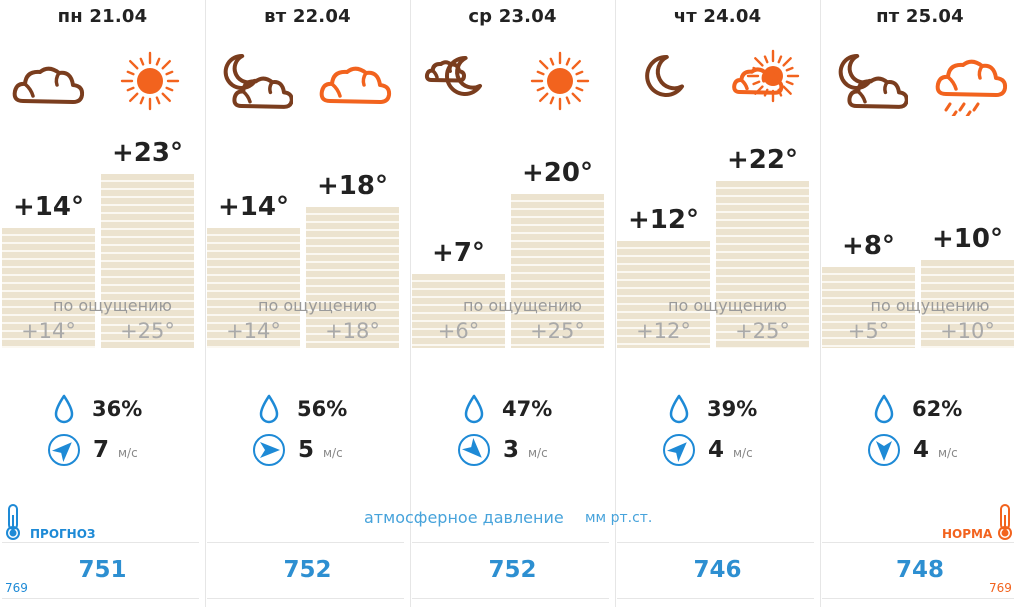 The image size is (1020, 607). Describe the element at coordinates (937, 409) in the screenshot. I see `humidity-value: 62%` at that location.